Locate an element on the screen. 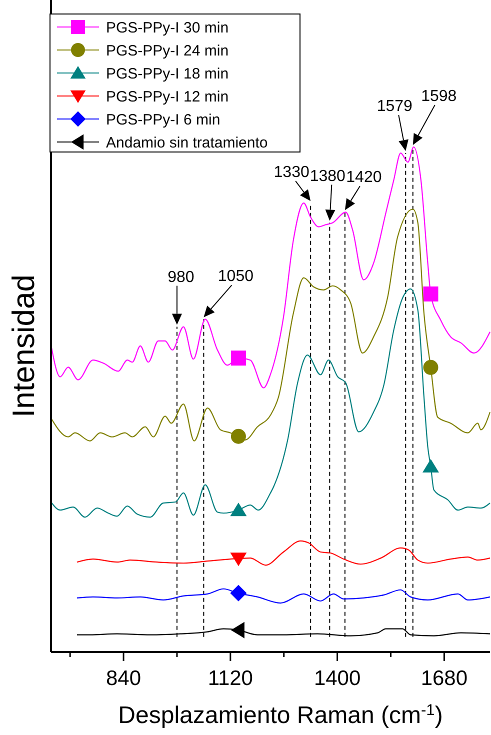 This screenshot has height=735, width=491. y-axis-title: Intensidad is located at coordinates (23, 346).